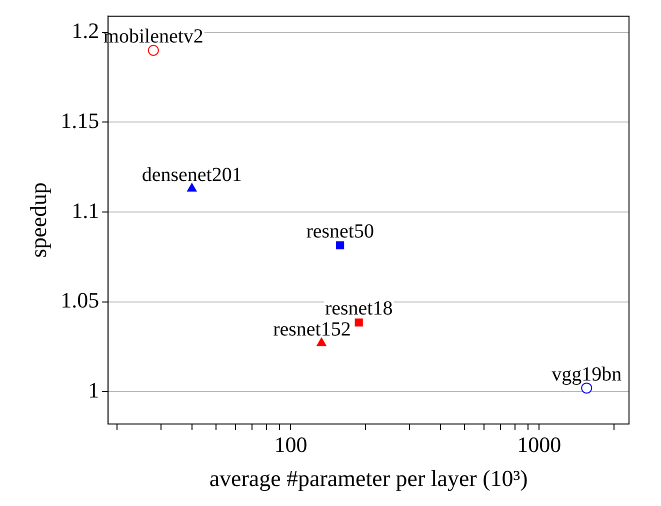  Describe the element at coordinates (94, 389) in the screenshot. I see `y-tick-label: 1` at that location.